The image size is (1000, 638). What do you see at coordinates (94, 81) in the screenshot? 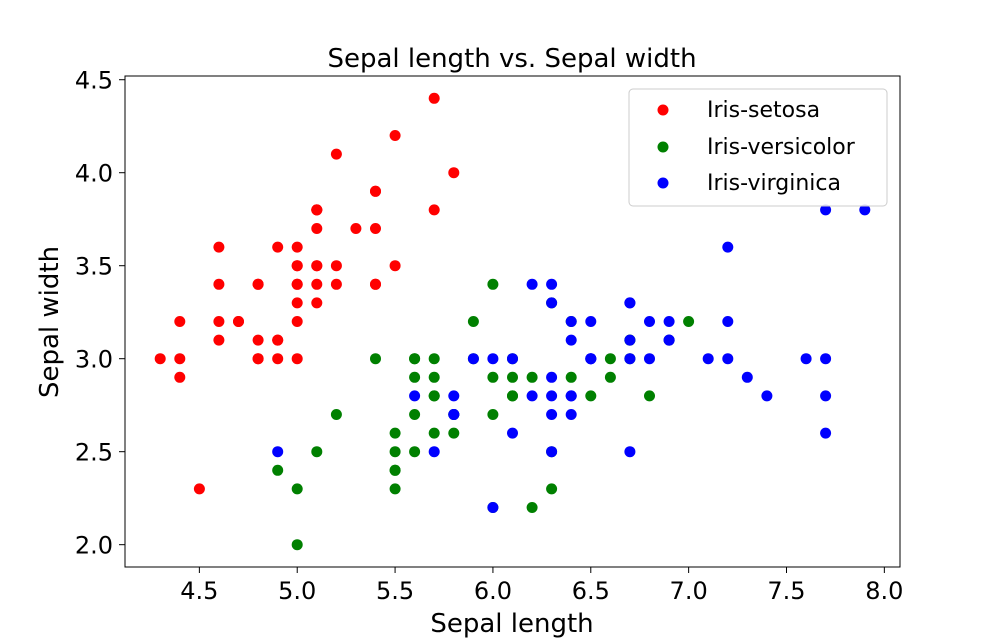
I see `y-tick-label: 4.5` at bounding box center [94, 81].